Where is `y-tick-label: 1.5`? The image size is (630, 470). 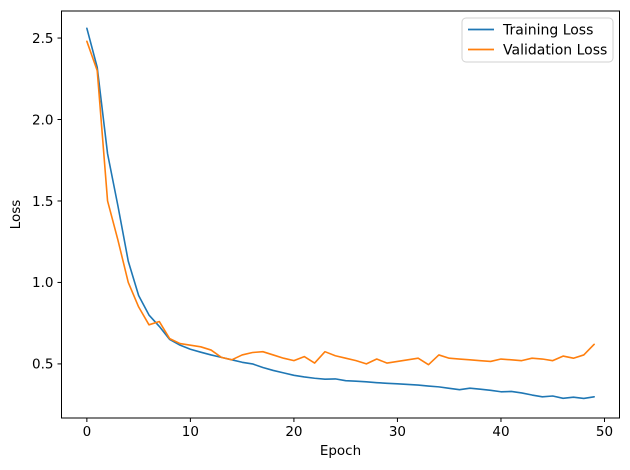
y-tick-label: 1.5 is located at coordinates (42, 202).